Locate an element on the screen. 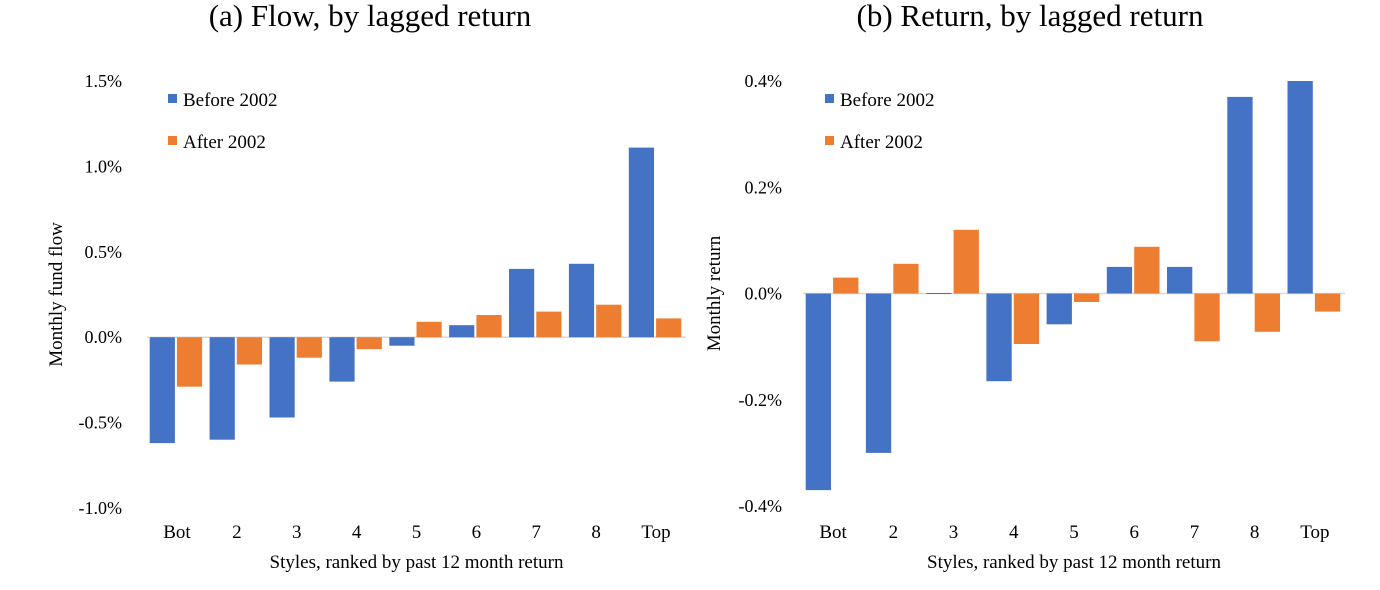 The height and width of the screenshot is (590, 1380). y-tick-label: 1.0% is located at coordinates (104, 166).